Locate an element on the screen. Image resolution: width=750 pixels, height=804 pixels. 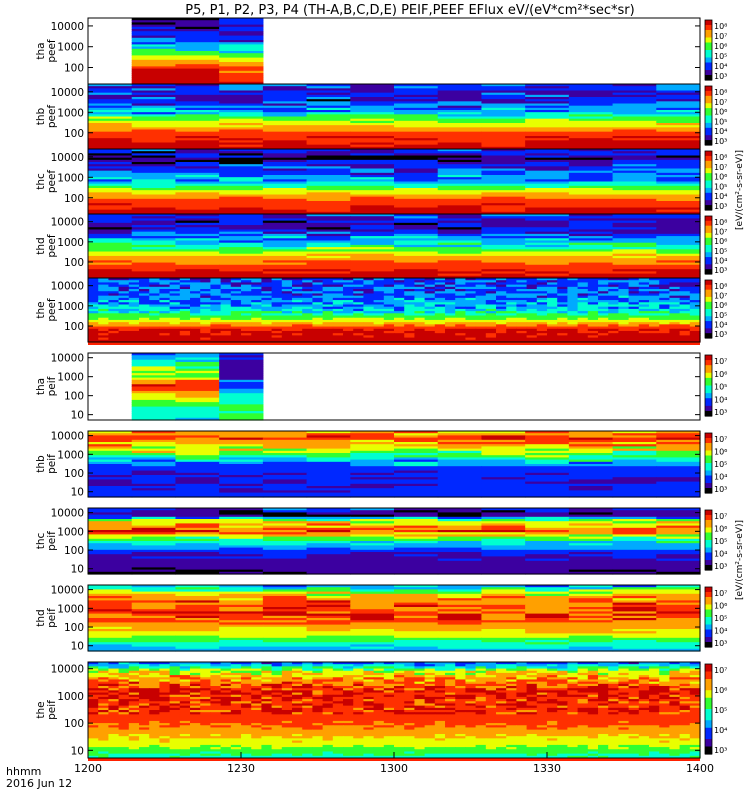
colorbar-6: 10⁷ 10⁶ 10⁵ 10⁴ 10³ is located at coordinates (716, 463).